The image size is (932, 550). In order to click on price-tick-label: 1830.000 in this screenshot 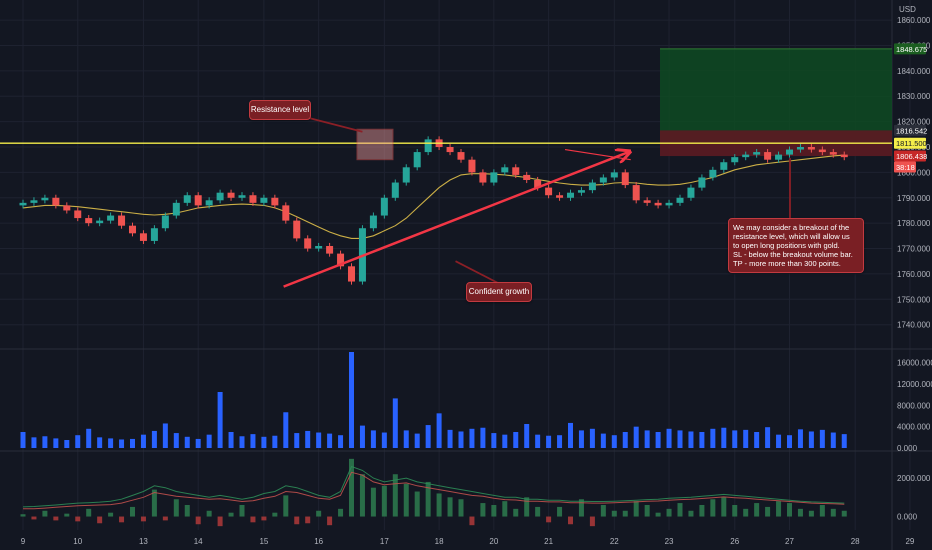, I will do `click(914, 96)`.